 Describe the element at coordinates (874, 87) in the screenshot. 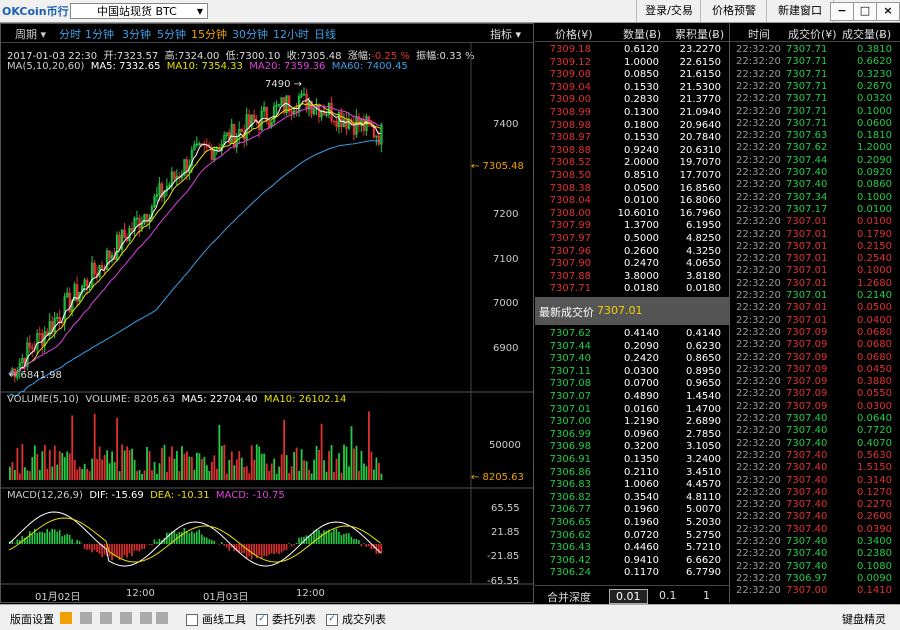

I see `trade-volume: 0.2670` at that location.